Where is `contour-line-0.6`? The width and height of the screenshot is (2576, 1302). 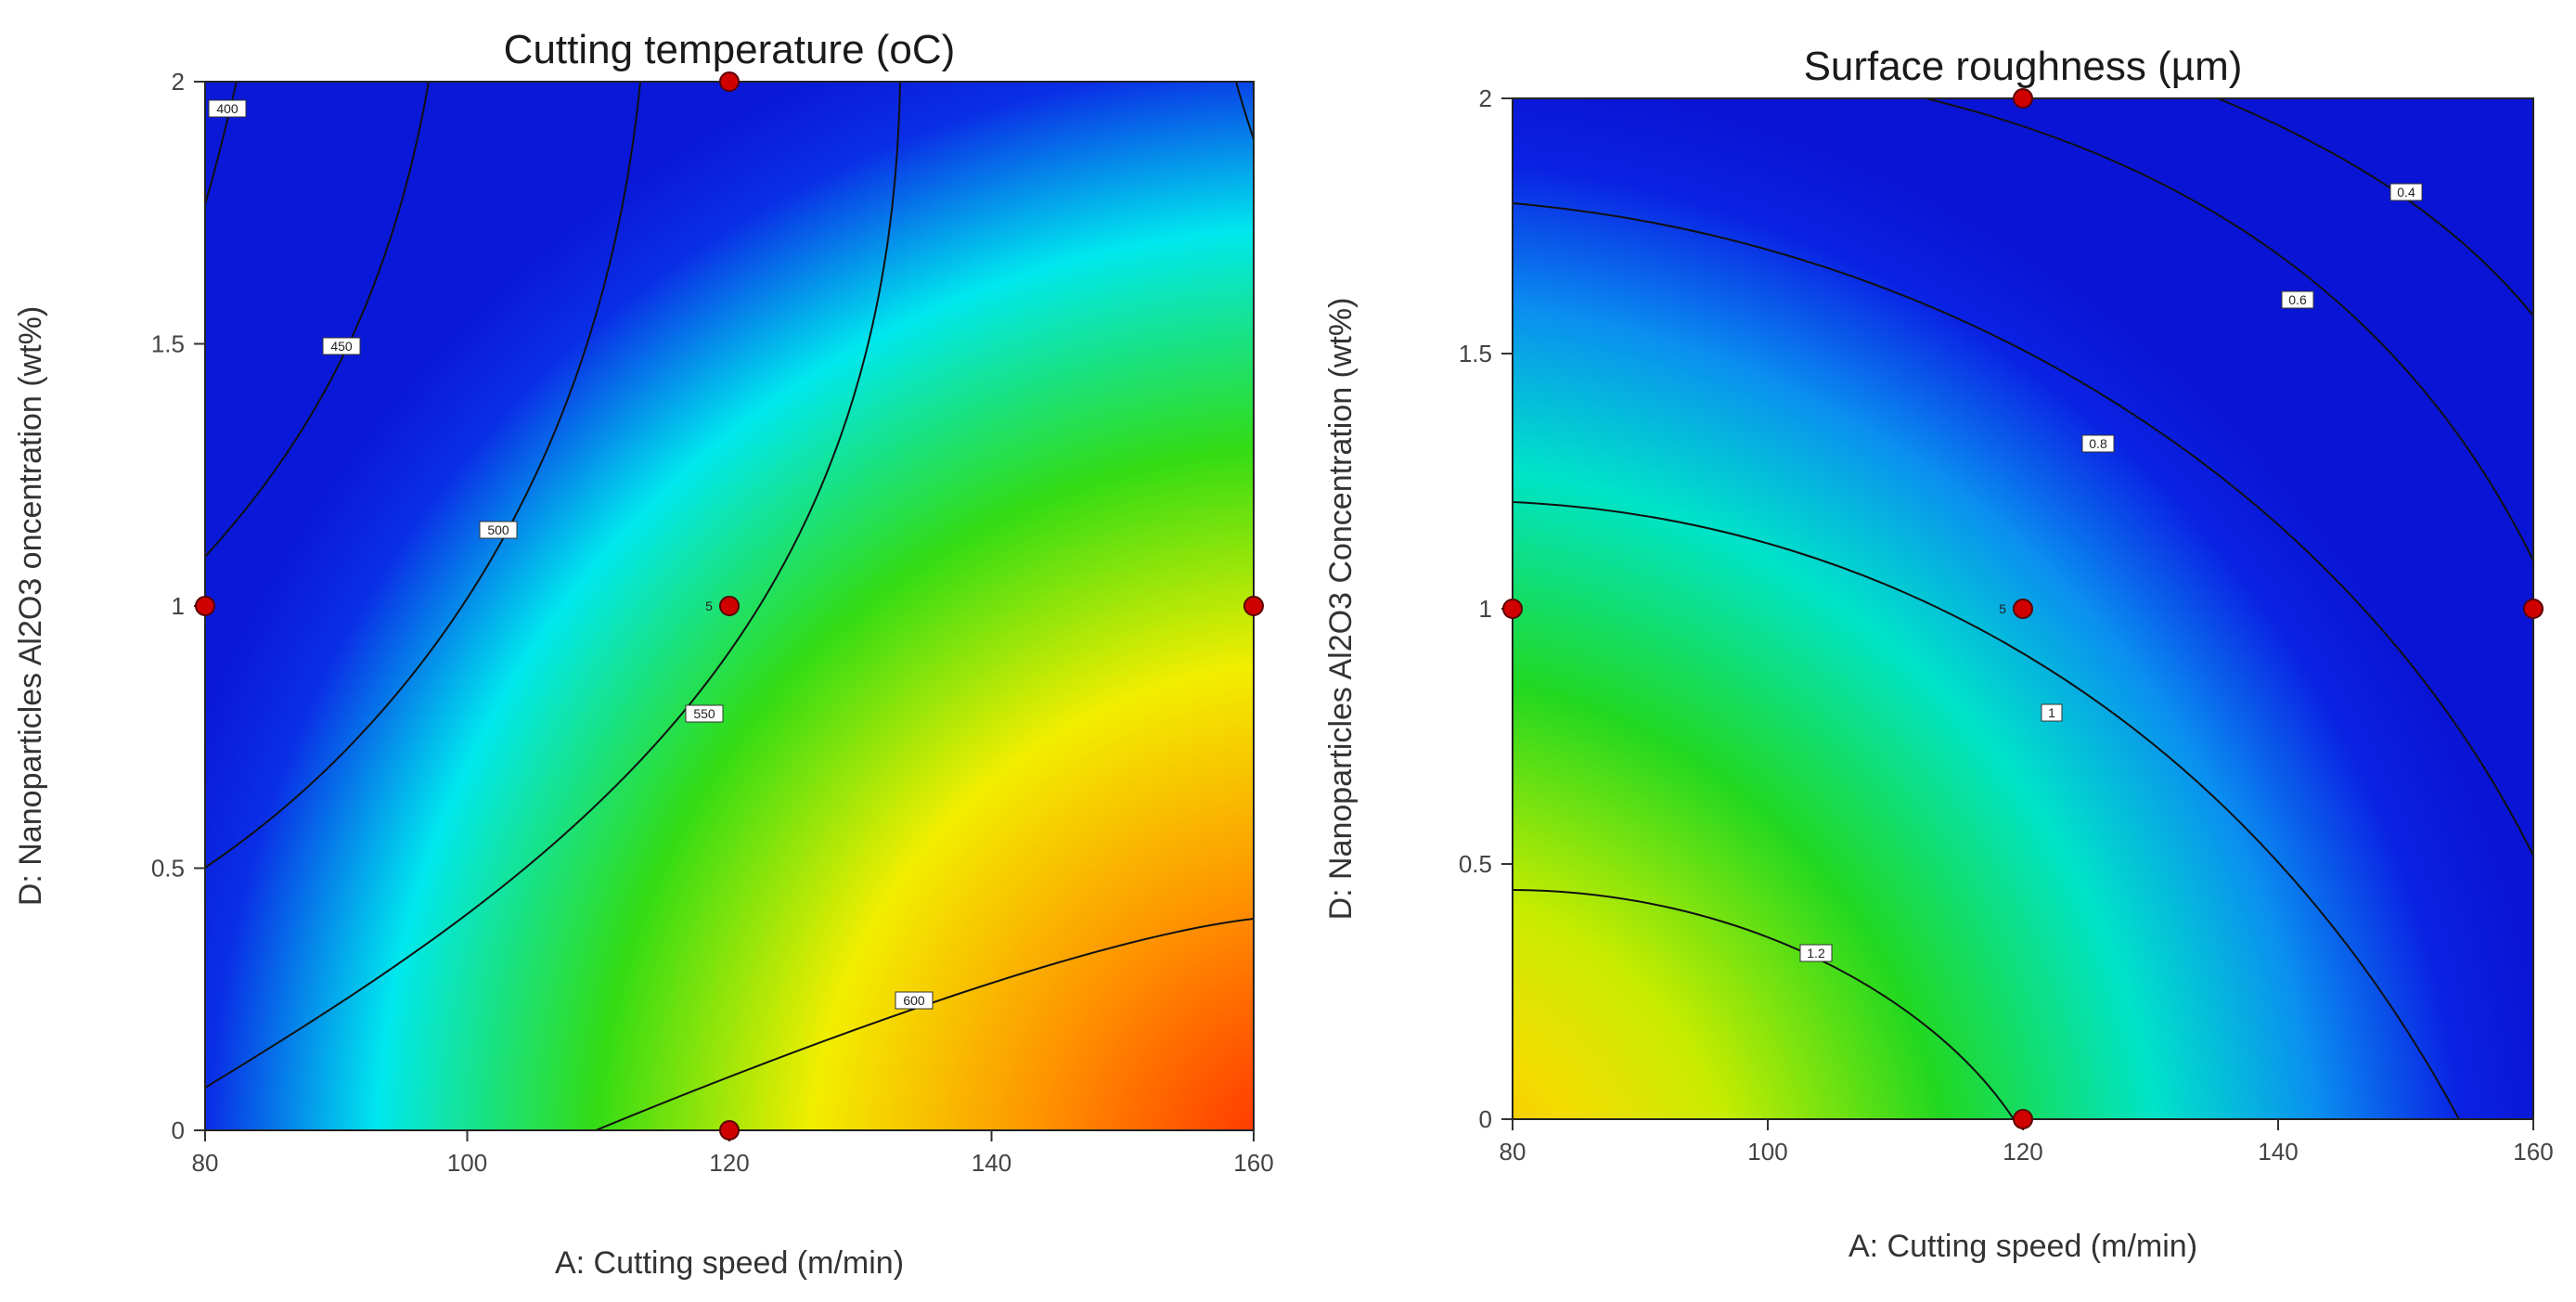
contour-line-0.6 is located at coordinates (2229, 330).